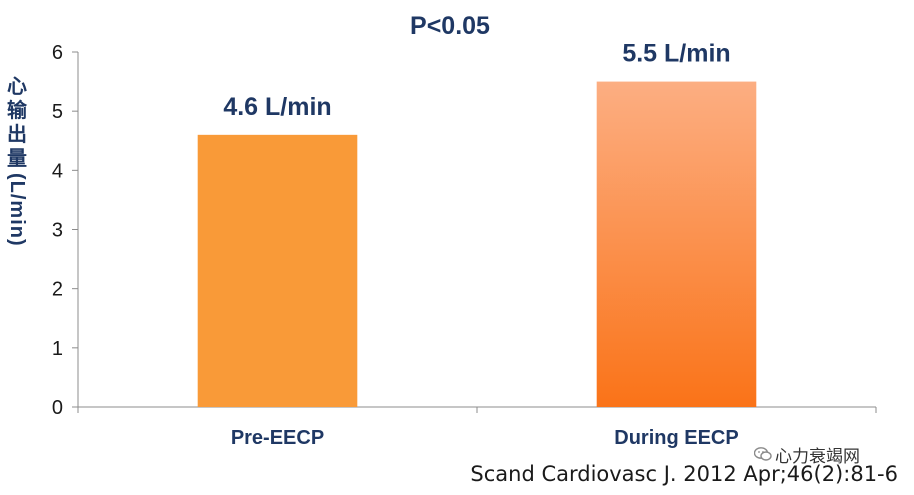 The width and height of the screenshot is (914, 495). I want to click on data-label: 5.5 L/min, so click(676, 54).